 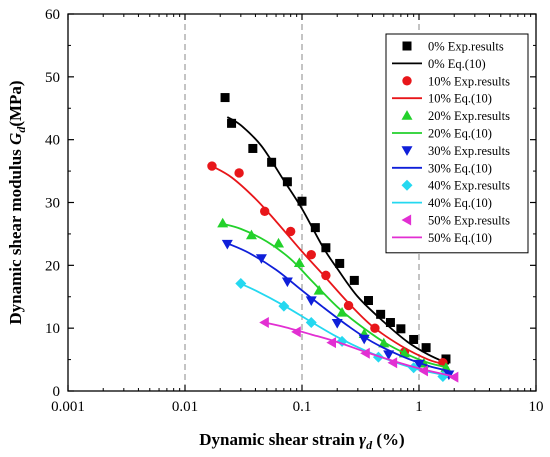 What do you see at coordinates (52, 204) in the screenshot?
I see `y-tick-label: 30` at bounding box center [52, 204].